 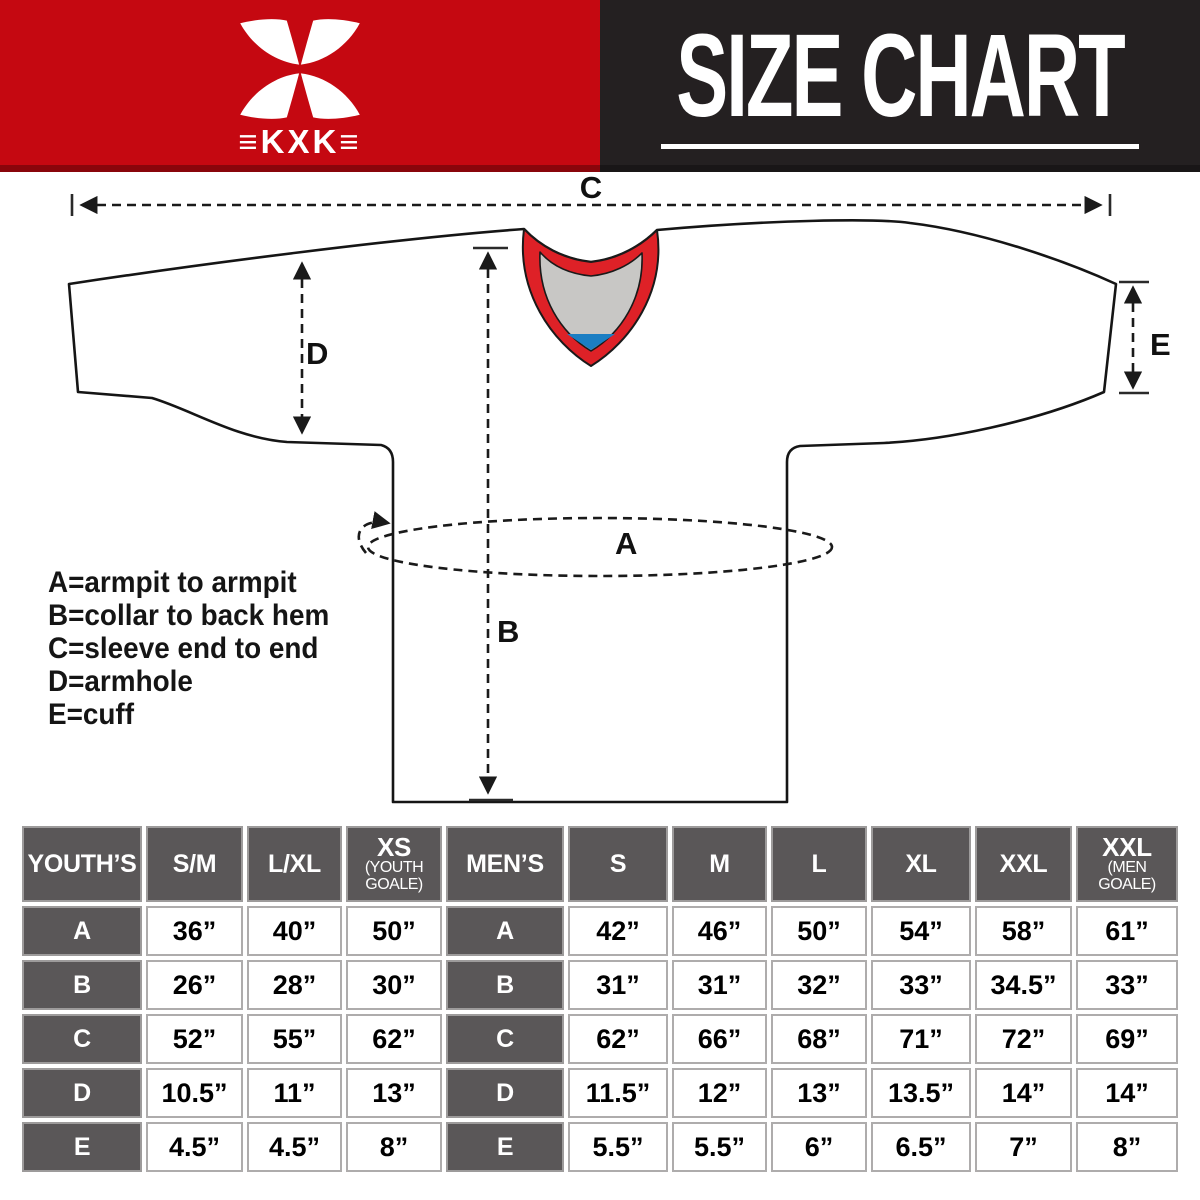 What do you see at coordinates (1023, 985) in the screenshot?
I see `size-value-cell: 34.5”` at bounding box center [1023, 985].